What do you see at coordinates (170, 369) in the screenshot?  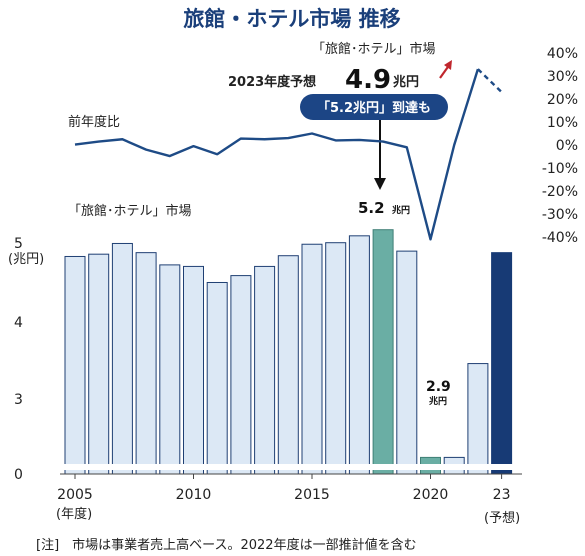 I see `bar-2009` at bounding box center [170, 369].